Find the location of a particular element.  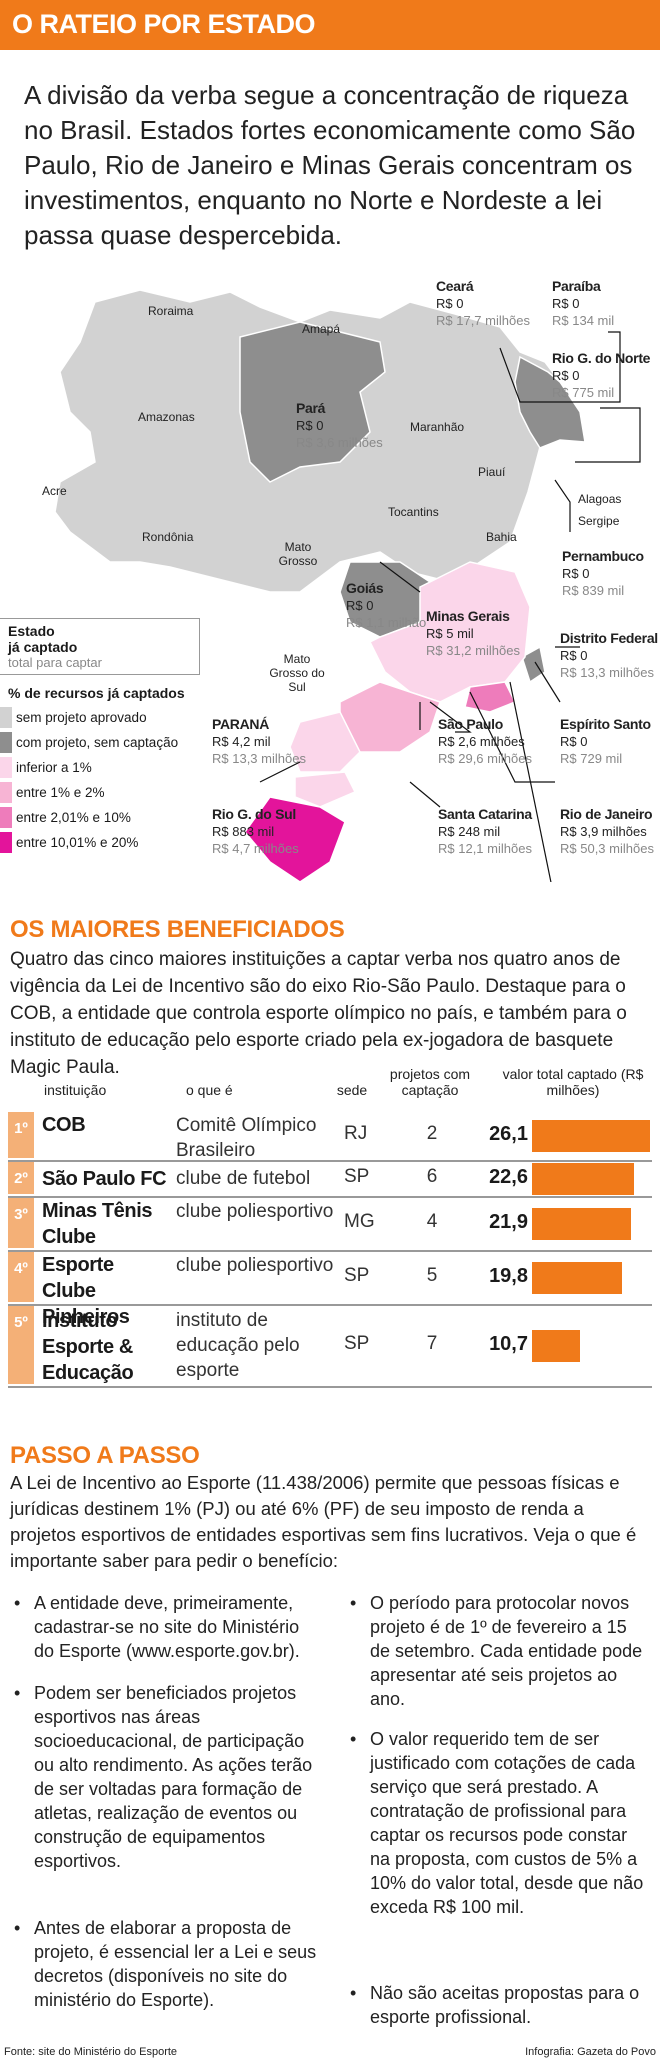

label-amazonas: Amazonas is located at coordinates (166, 417).